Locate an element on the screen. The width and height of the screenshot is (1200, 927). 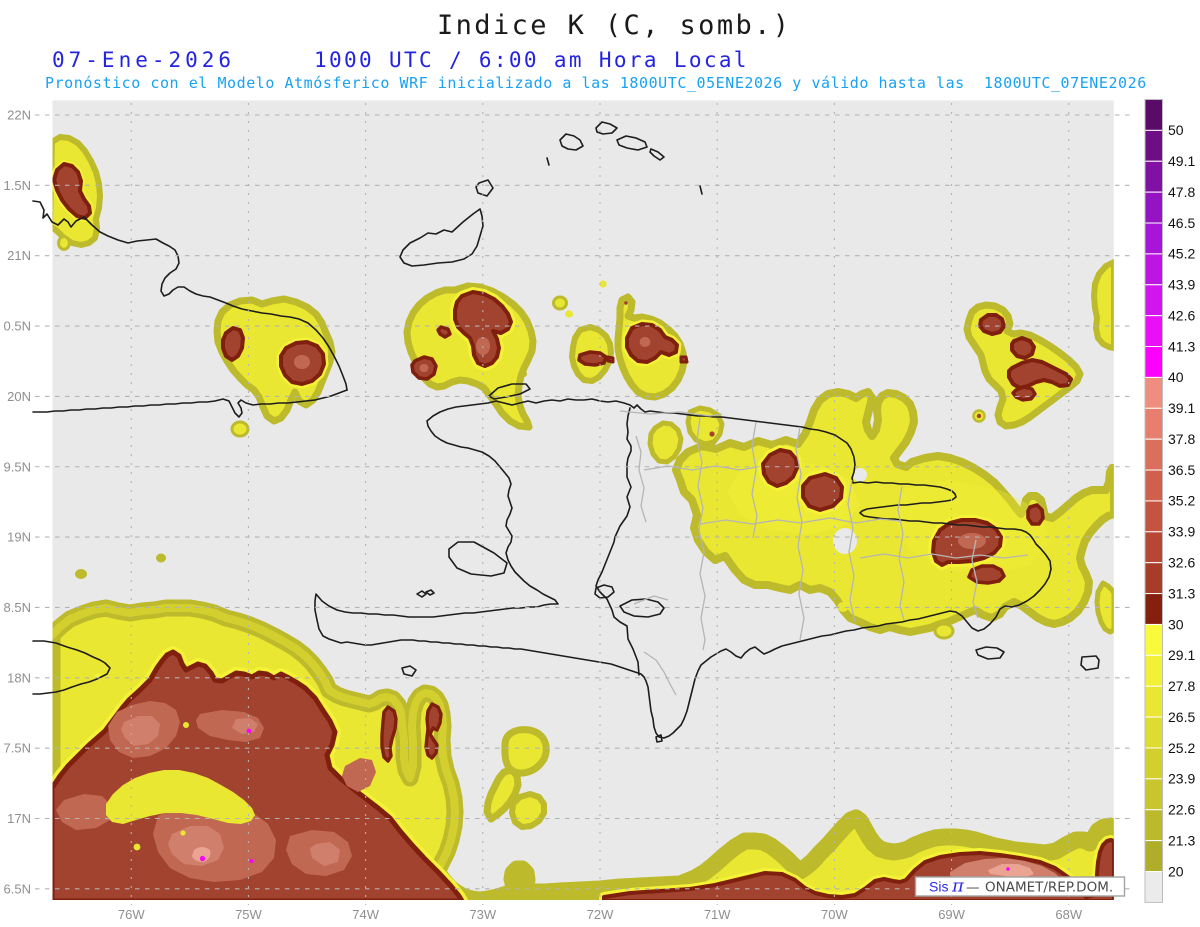
lon-axis-labels: 76W 75W 74W 73W 72W 71W 70W 69W 68W is located at coordinates (600, 914).